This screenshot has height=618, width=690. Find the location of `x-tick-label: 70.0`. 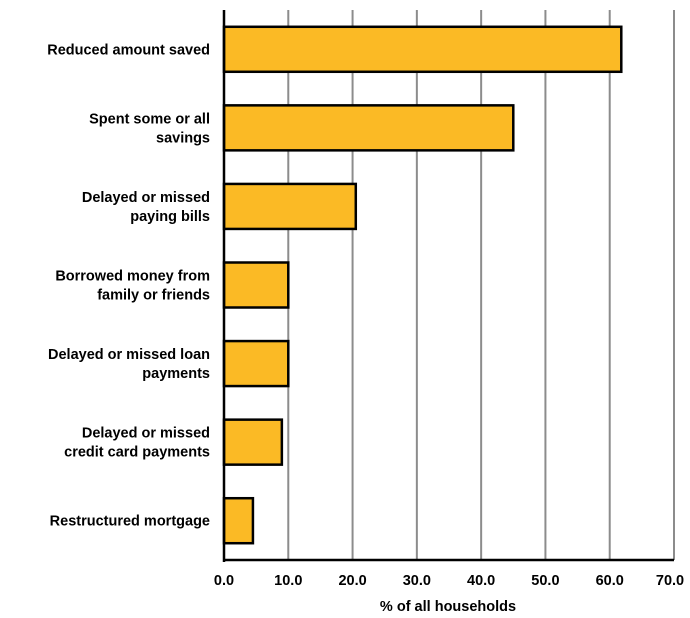

x-tick-label: 70.0 is located at coordinates (670, 581).